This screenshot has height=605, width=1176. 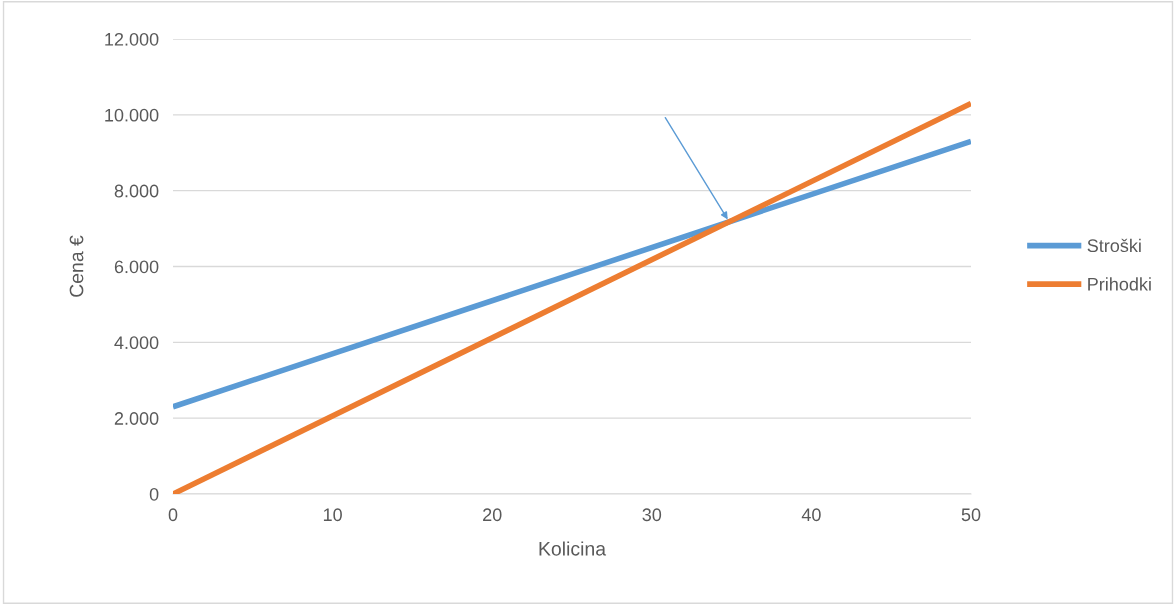 I want to click on x-tick-label: 30, so click(x=652, y=515).